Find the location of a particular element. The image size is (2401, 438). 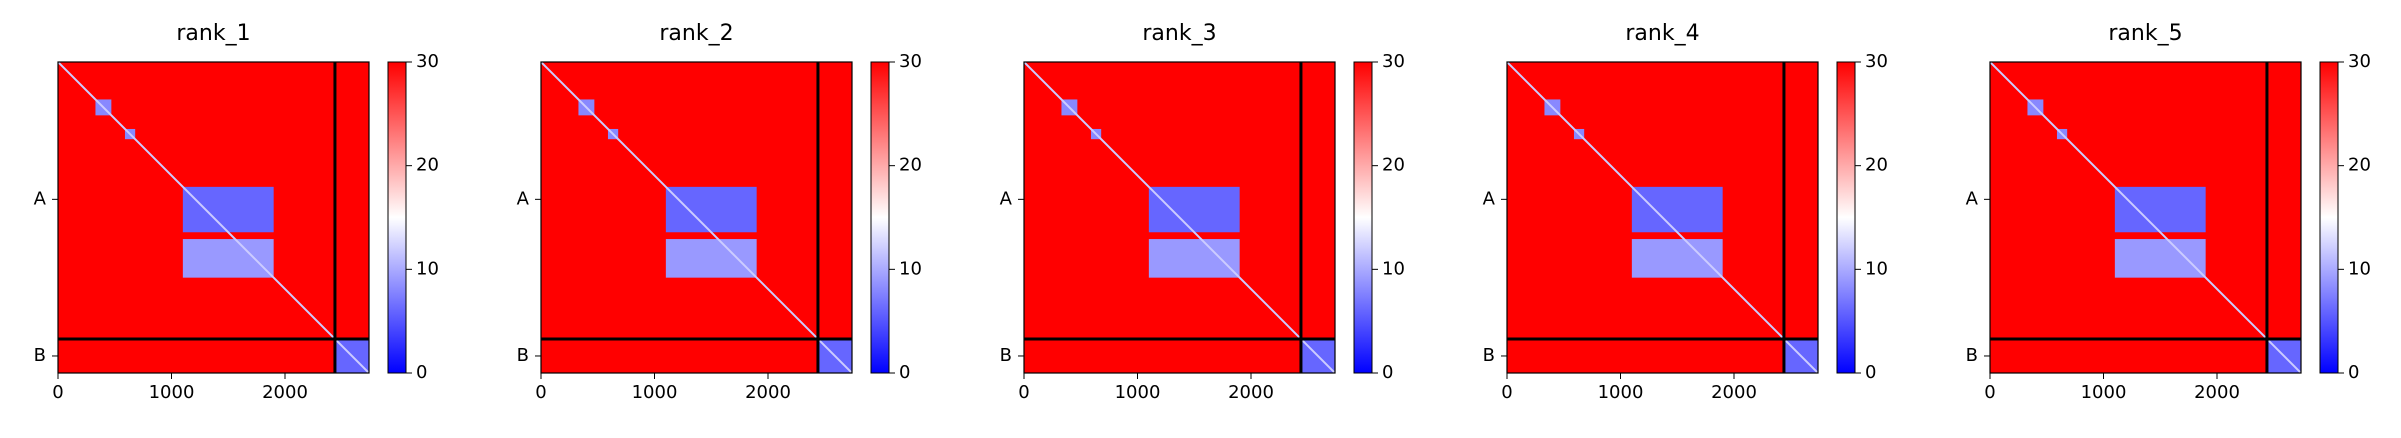

chart-title: rank_5 is located at coordinates (2145, 33).